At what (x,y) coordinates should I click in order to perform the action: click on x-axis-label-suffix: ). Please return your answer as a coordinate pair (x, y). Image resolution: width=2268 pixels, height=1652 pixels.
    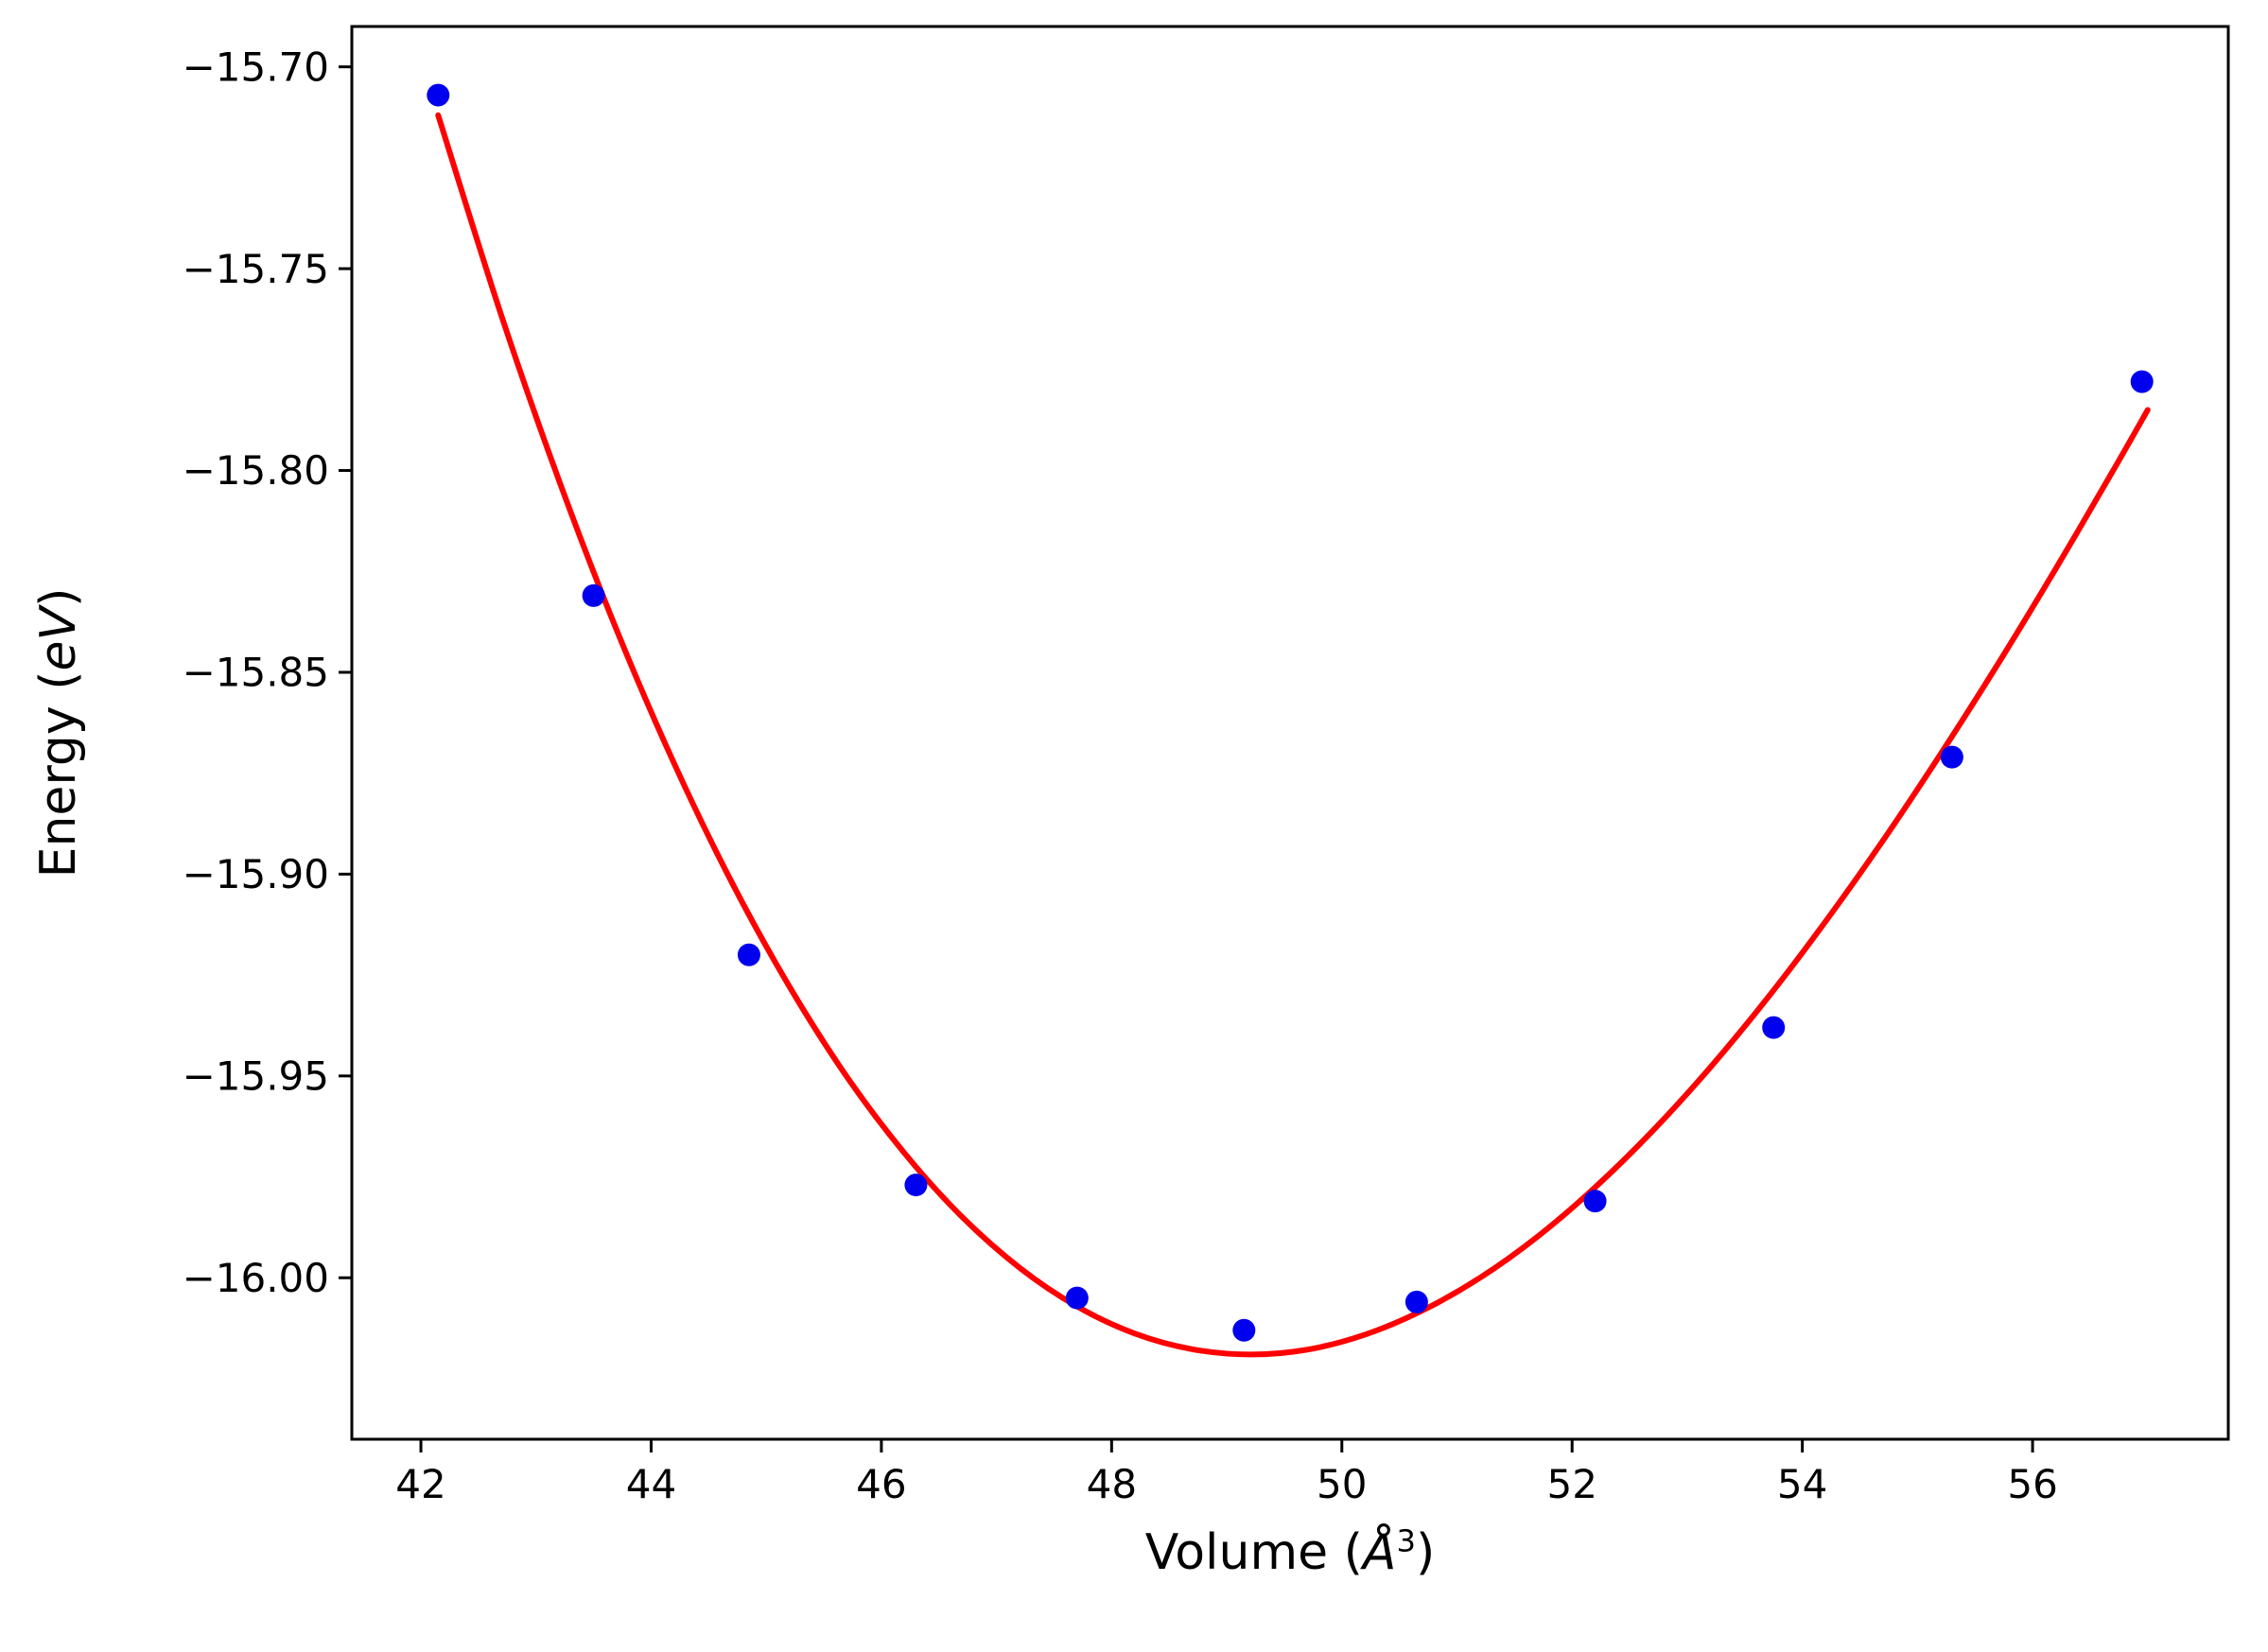
    Looking at the image, I should click on (1426, 1552).